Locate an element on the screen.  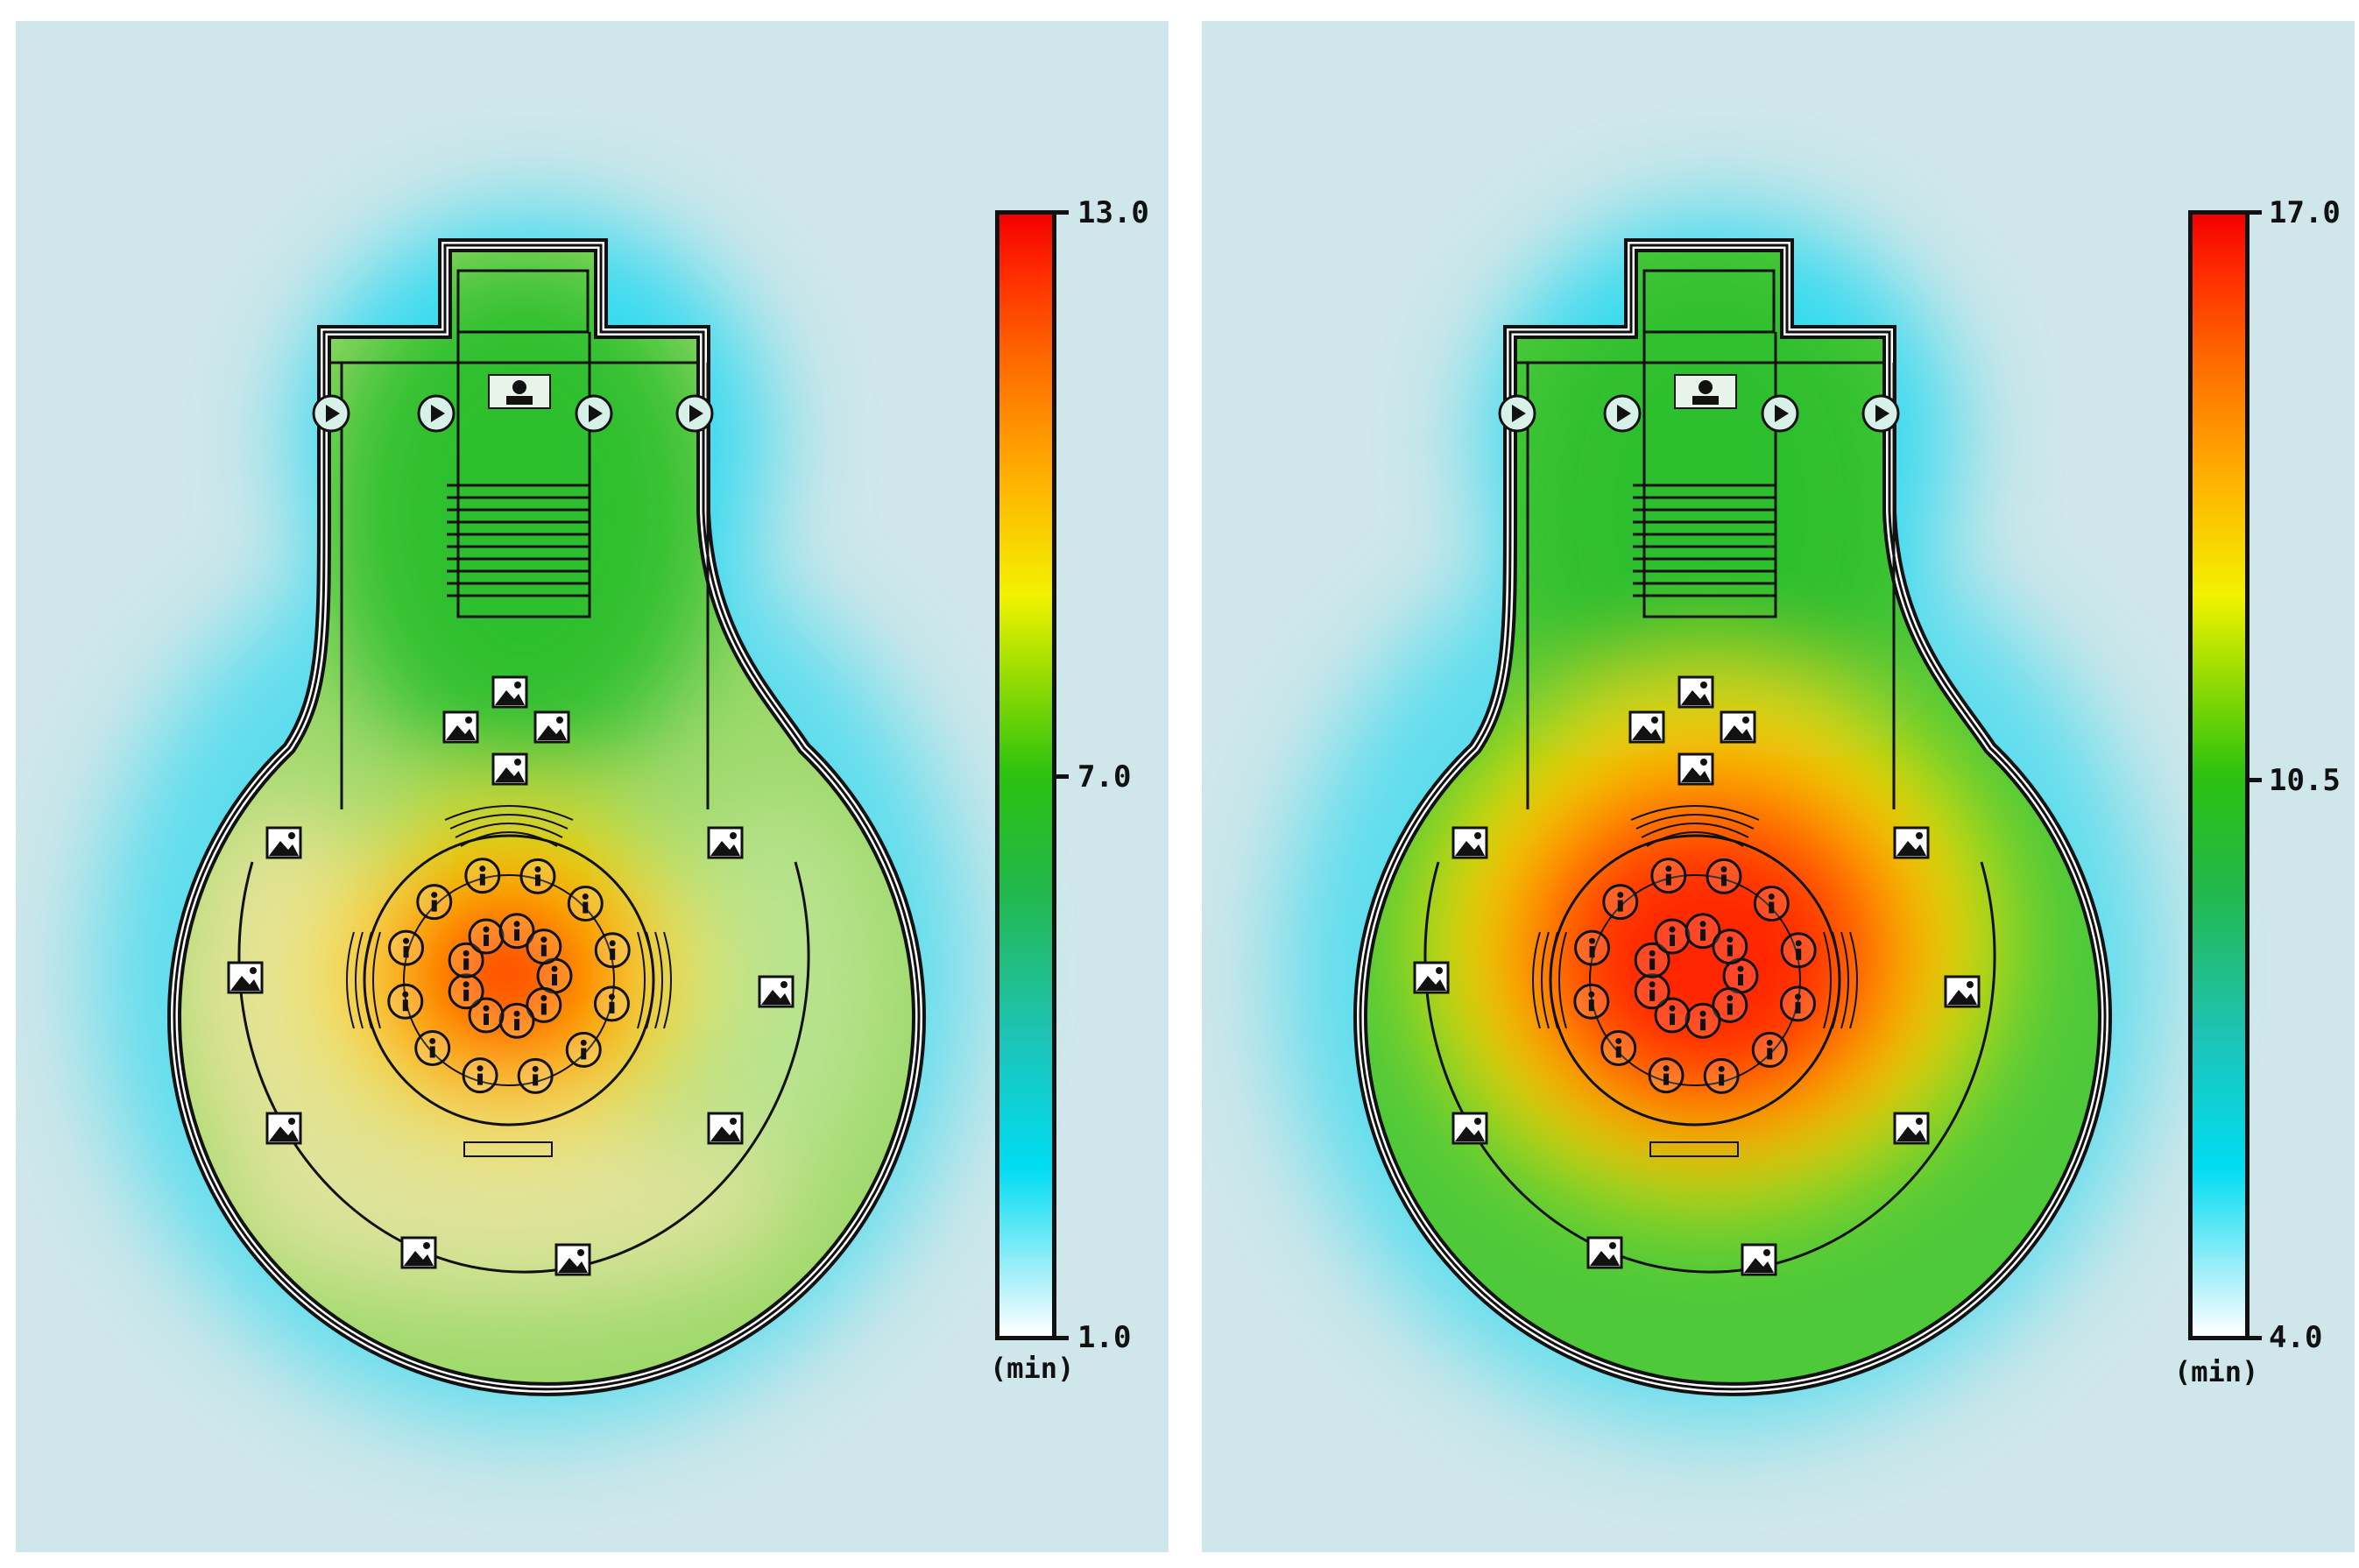
colorbar-tick-max is located at coordinates (1062, 212).